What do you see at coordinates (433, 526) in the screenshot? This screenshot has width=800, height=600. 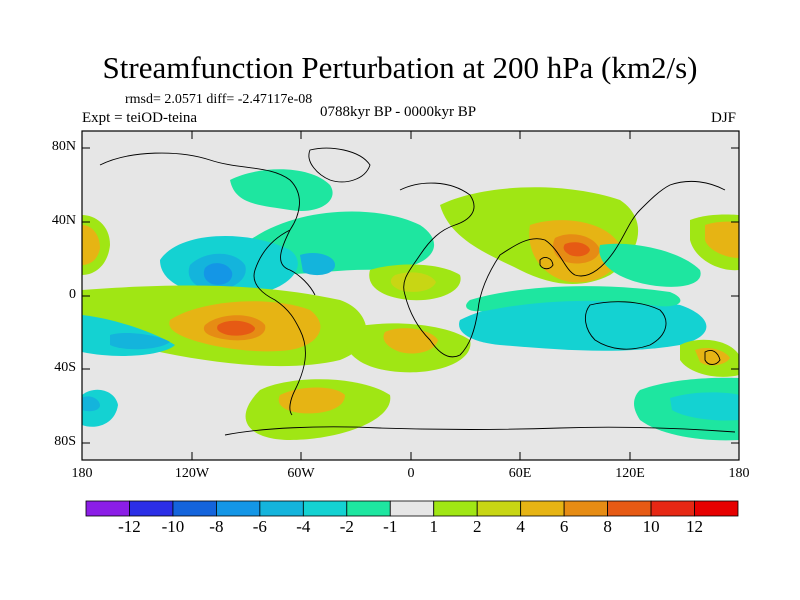 I see `colorbar-label: 1` at bounding box center [433, 526].